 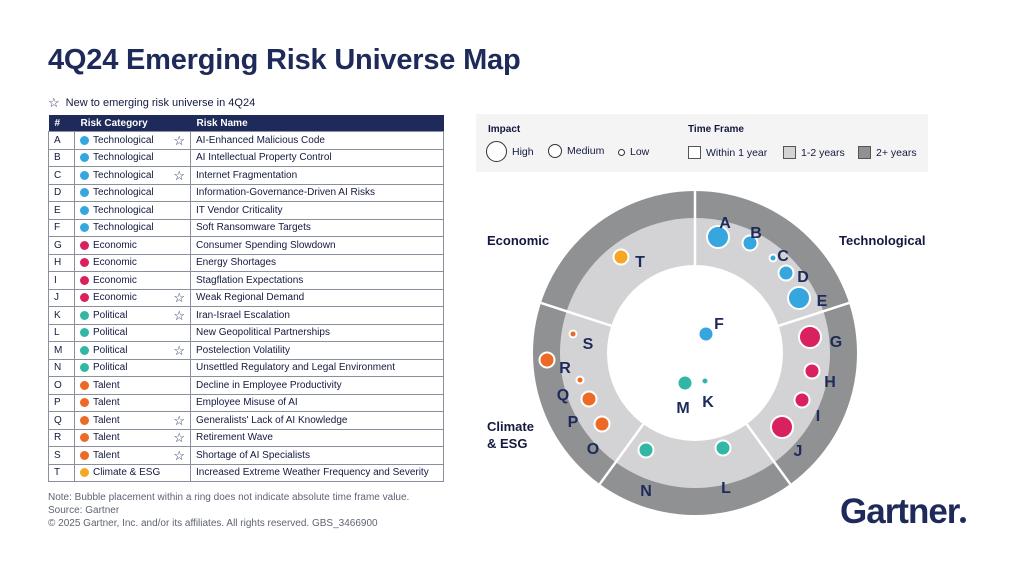 What do you see at coordinates (719, 324) in the screenshot?
I see `risk-bubble-label-f: F` at bounding box center [719, 324].